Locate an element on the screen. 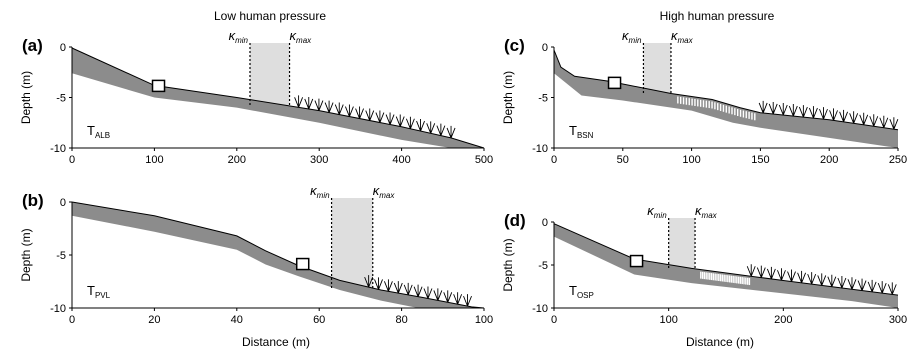 This screenshot has height=352, width=922. x-tick-label: 500 is located at coordinates (484, 160).